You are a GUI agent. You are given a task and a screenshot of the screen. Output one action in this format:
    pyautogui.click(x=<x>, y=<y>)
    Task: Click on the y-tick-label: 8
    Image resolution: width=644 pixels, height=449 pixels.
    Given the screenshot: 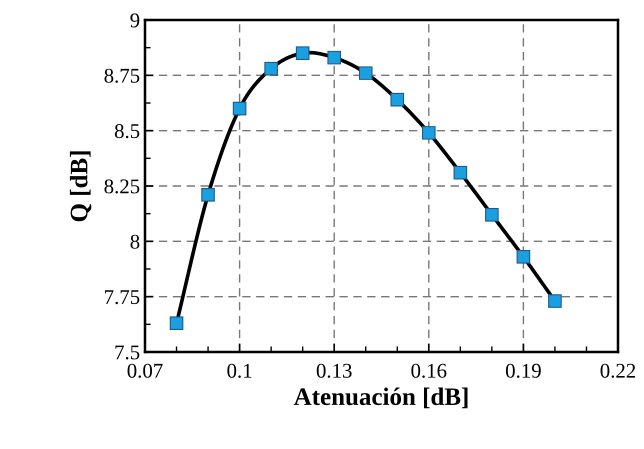 What is the action you would take?
    pyautogui.click(x=135, y=241)
    